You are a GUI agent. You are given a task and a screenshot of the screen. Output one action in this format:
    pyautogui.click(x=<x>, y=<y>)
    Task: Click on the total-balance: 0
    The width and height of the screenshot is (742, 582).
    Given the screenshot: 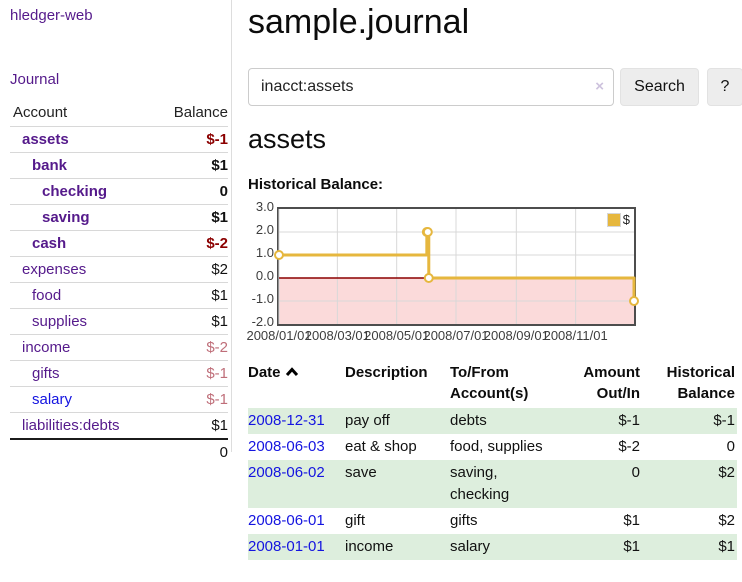 What is the action you would take?
    pyautogui.click(x=223, y=452)
    